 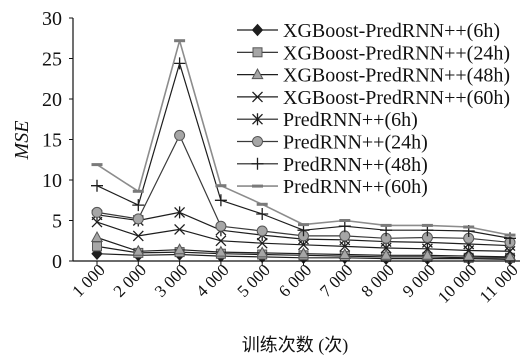 What do you see at coordinates (391, 31) in the screenshot?
I see `legend-label: XGBoost-PredRNN++(6h)` at bounding box center [391, 31].